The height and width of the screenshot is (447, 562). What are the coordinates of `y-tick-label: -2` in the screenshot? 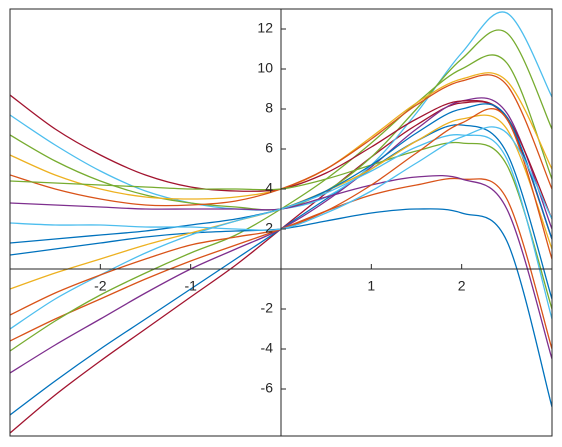 It's located at (267, 308).